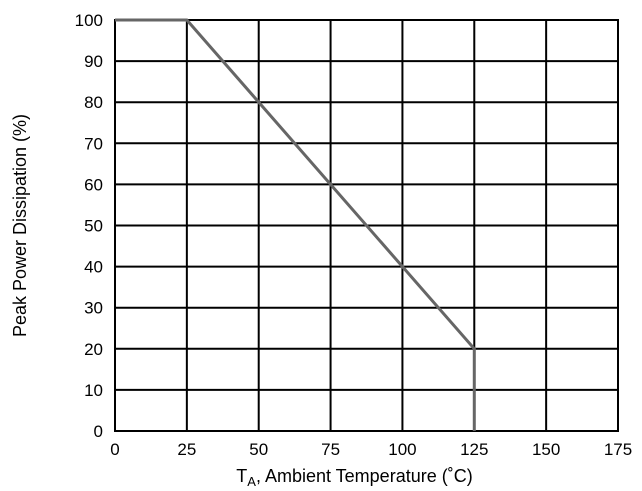  I want to click on y-tick-label-30: 30, so click(93, 308).